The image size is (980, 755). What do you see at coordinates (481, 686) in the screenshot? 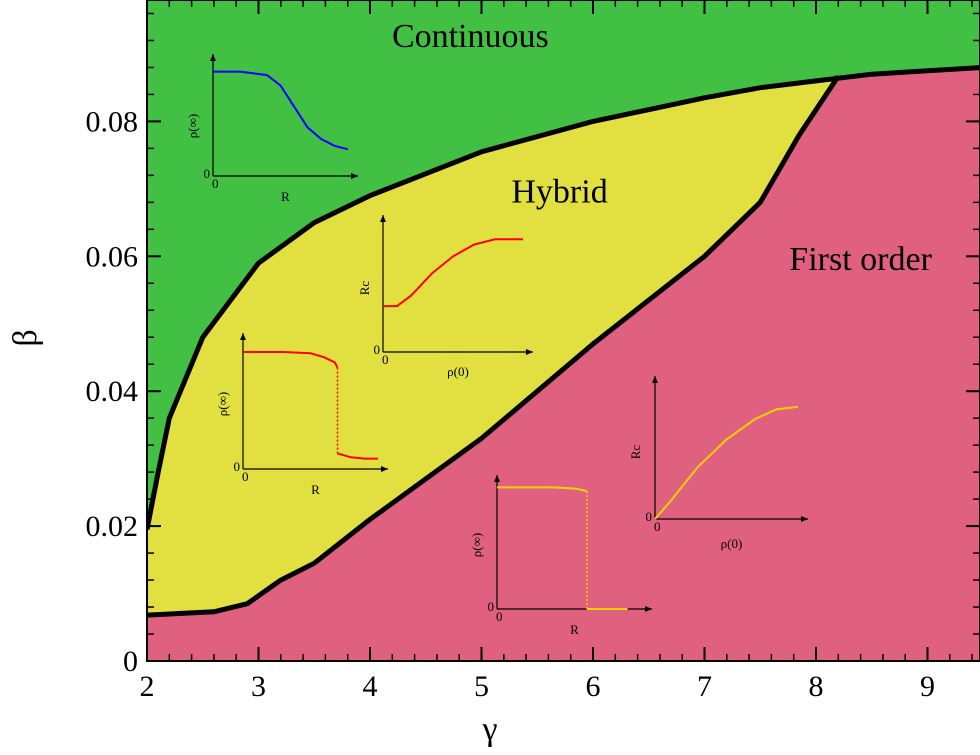
I see `x-tick-label: 5` at bounding box center [481, 686].